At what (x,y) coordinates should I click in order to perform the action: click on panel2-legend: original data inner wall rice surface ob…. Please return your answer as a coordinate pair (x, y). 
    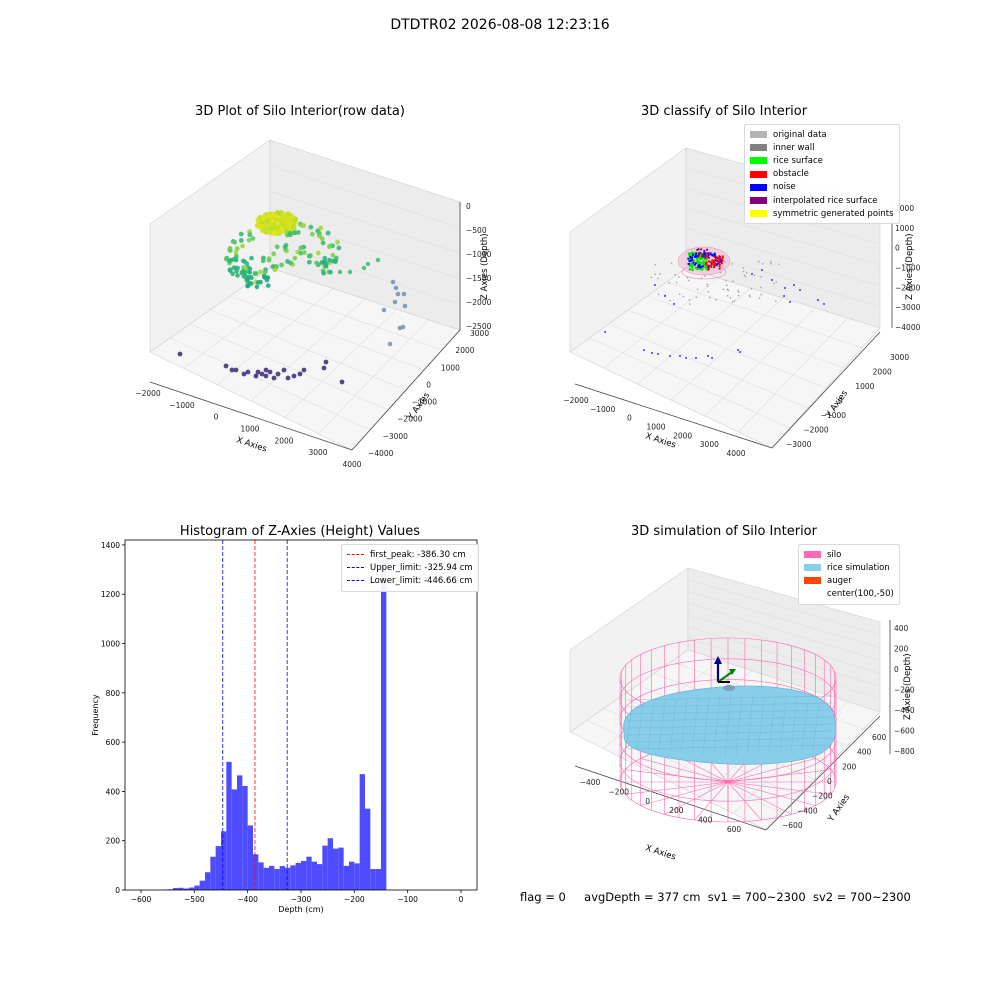
    Looking at the image, I should click on (822, 174).